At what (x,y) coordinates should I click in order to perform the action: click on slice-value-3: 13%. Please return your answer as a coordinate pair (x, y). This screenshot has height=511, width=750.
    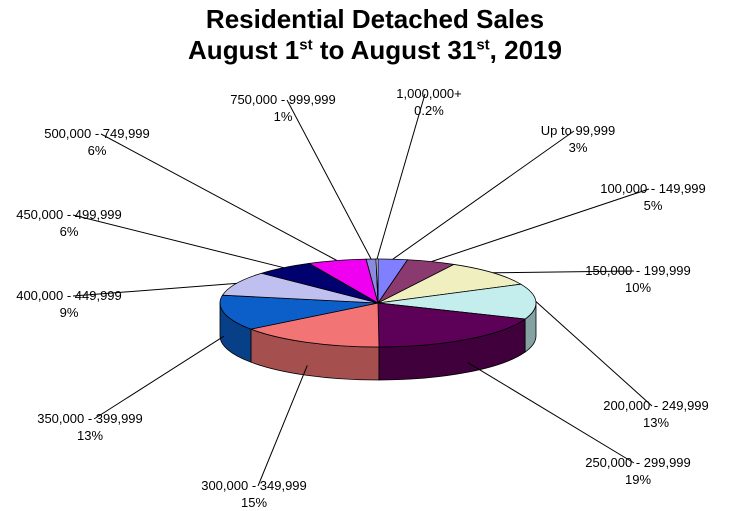
    Looking at the image, I should click on (656, 422).